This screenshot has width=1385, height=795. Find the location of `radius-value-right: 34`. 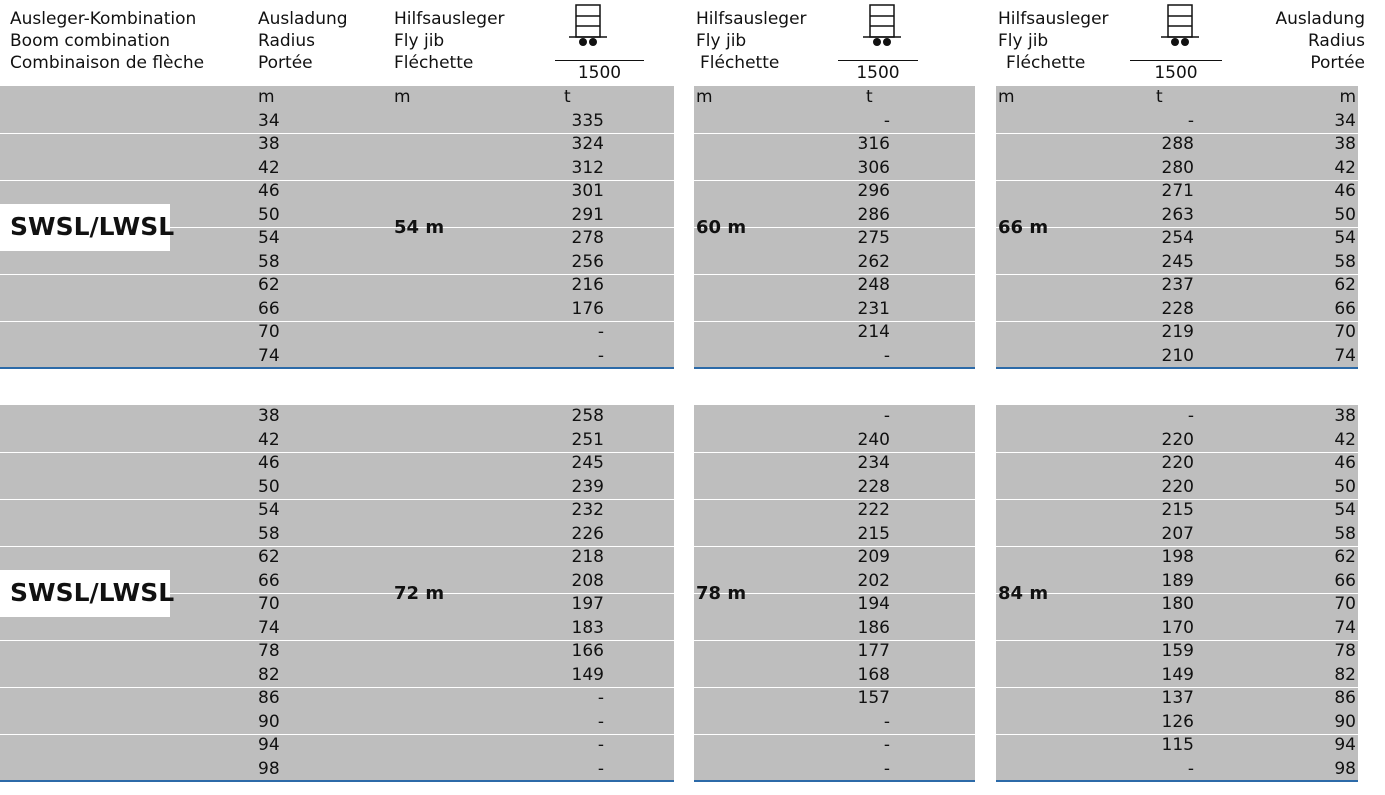

radius-value-right: 34 is located at coordinates (1345, 120).